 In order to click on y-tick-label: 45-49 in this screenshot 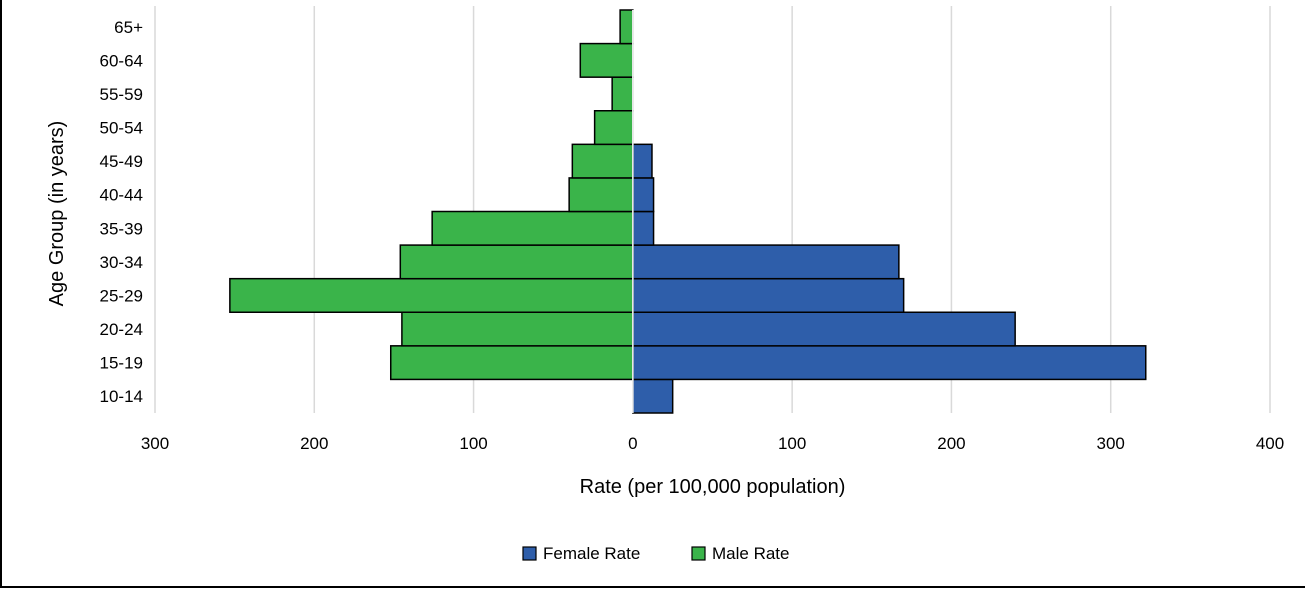, I will do `click(121, 161)`.